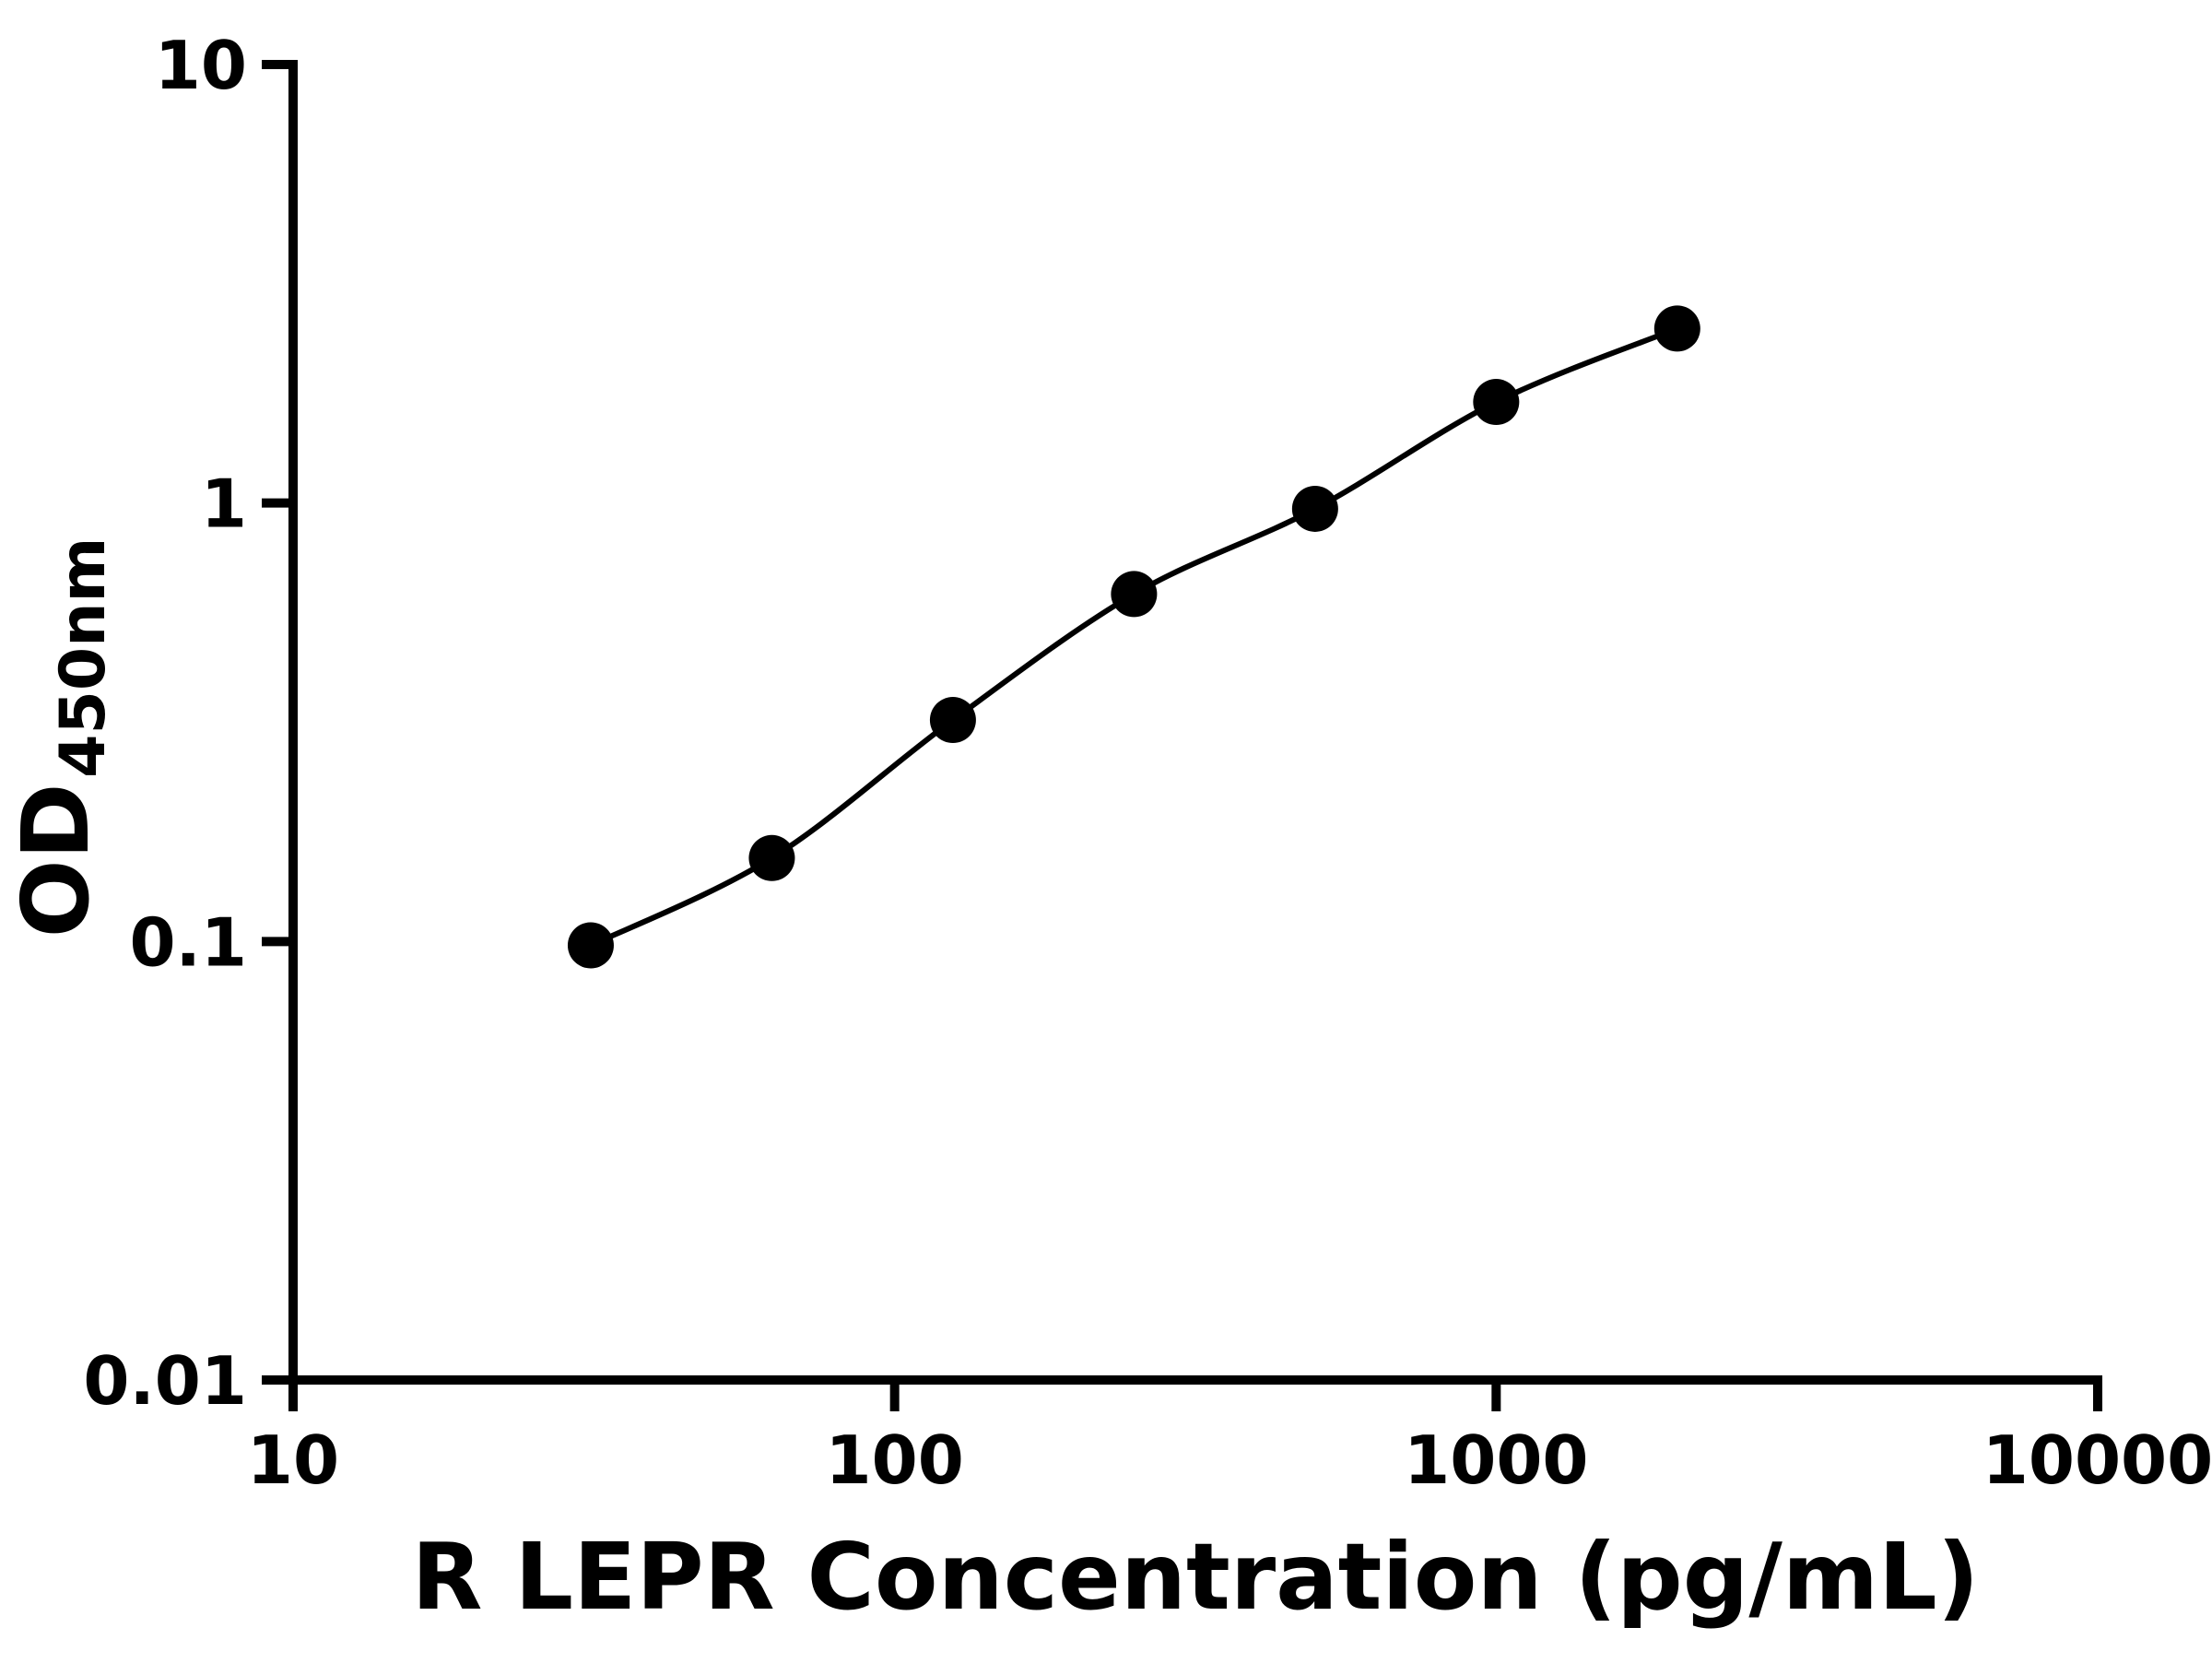  Describe the element at coordinates (1196, 1577) in the screenshot. I see `x-axis-title: R LEPR Concentration (pg/mL)` at that location.